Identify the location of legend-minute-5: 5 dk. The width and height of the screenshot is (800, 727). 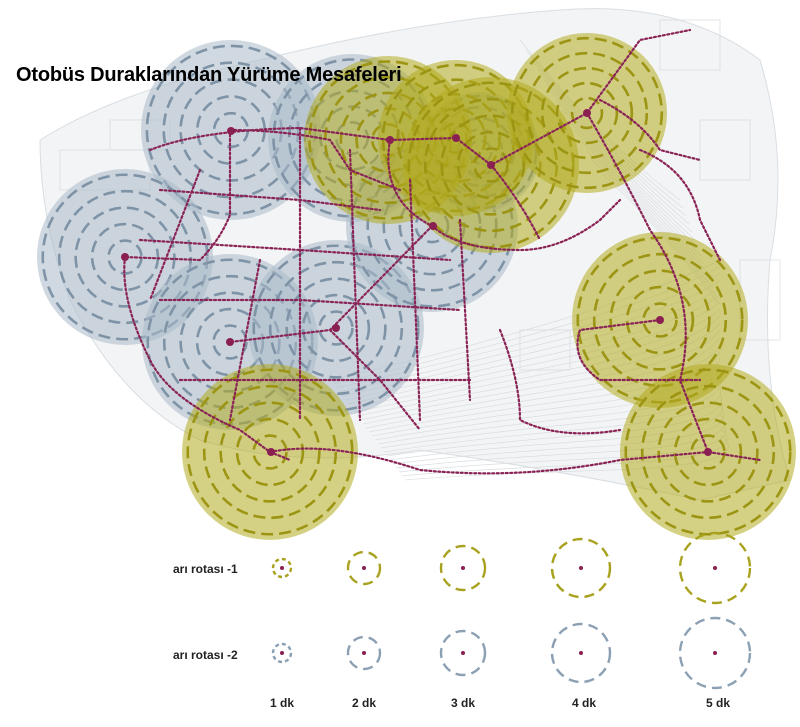
(717, 703).